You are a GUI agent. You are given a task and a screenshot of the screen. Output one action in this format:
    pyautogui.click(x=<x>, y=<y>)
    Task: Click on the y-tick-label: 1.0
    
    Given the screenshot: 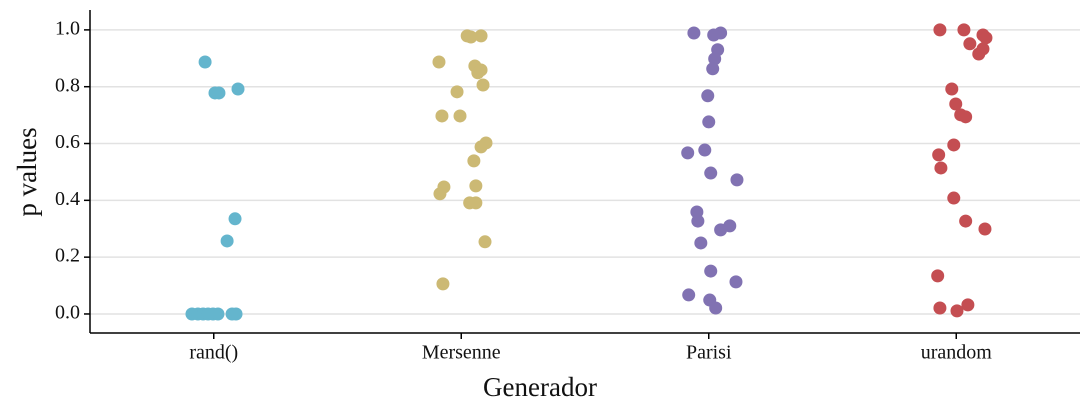 What is the action you would take?
    pyautogui.click(x=67, y=28)
    